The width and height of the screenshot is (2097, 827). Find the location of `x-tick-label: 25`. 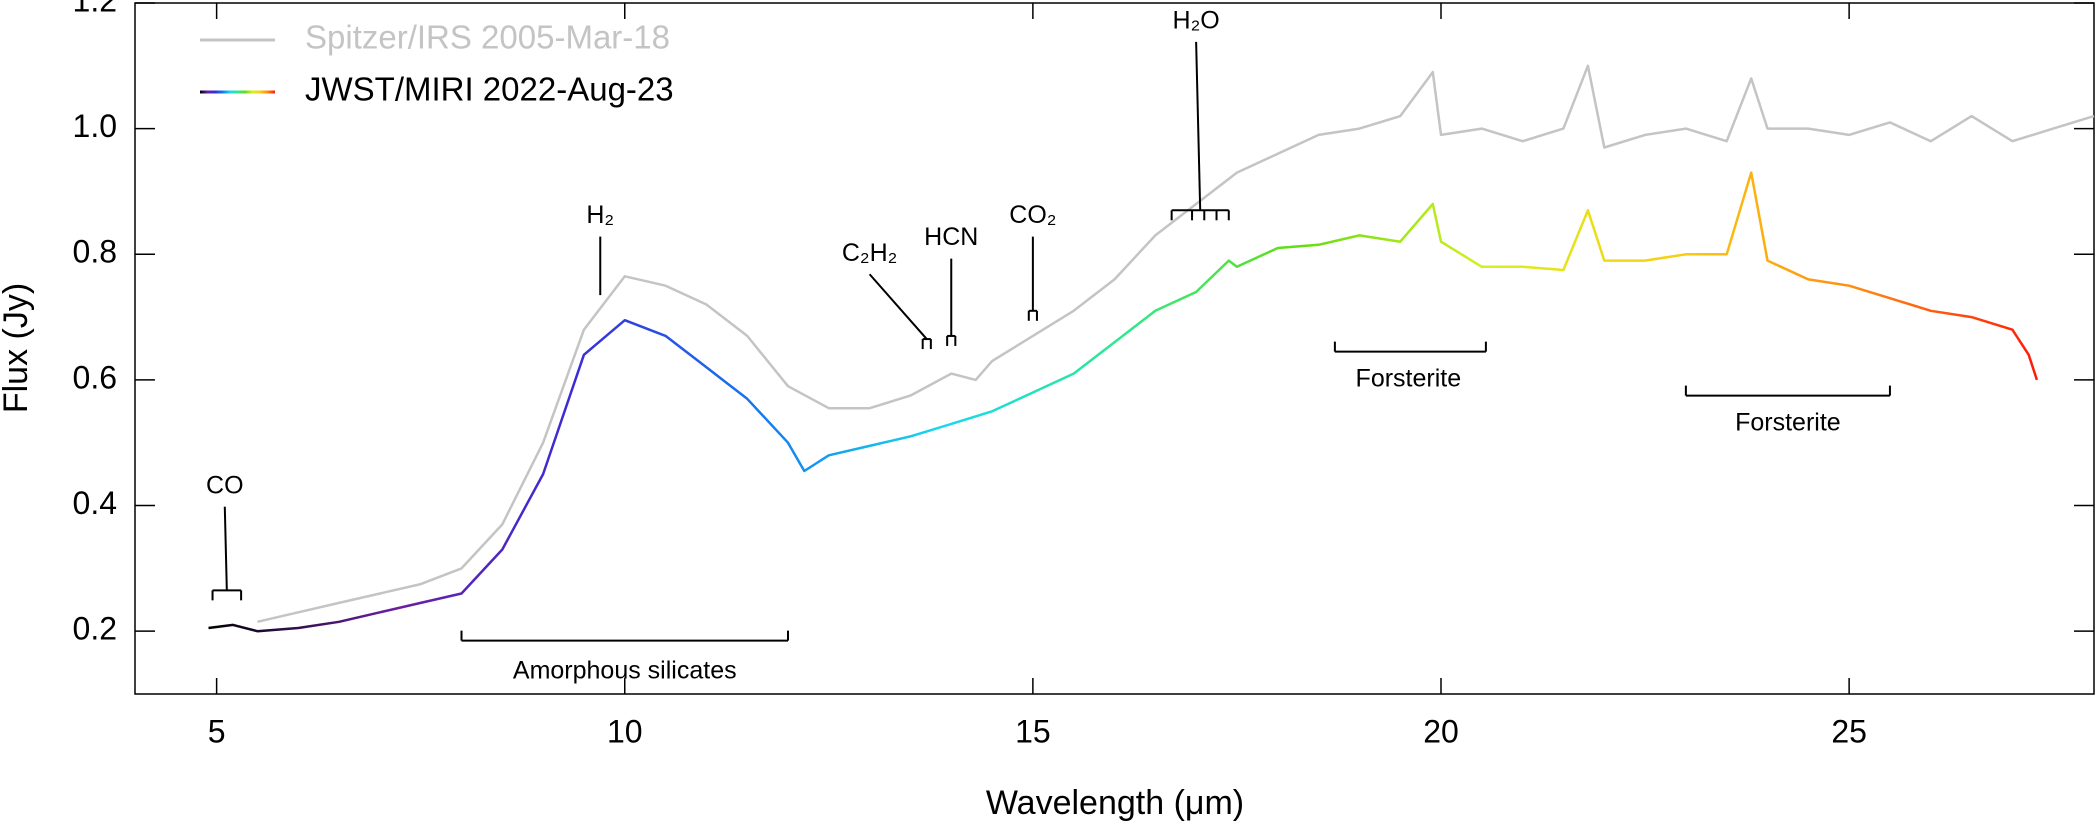

x-tick-label: 25 is located at coordinates (1849, 731).